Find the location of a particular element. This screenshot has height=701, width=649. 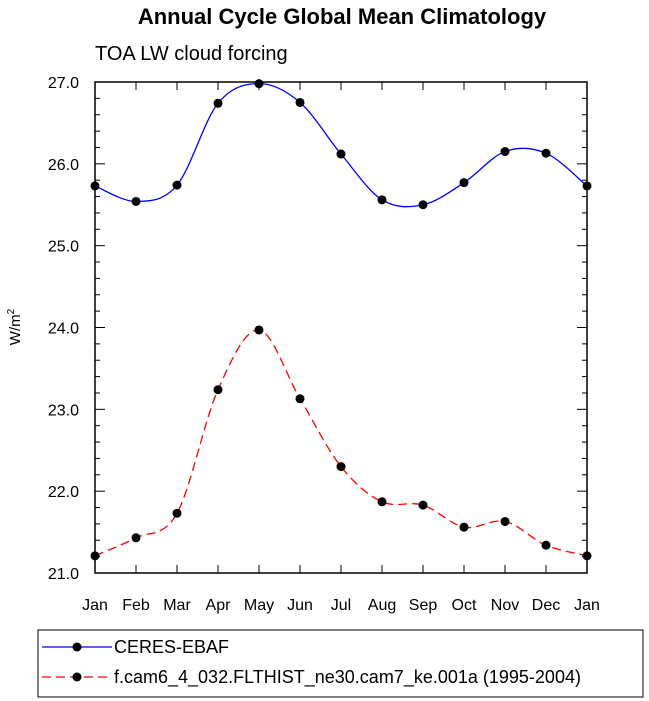

x-tick-label: Aug is located at coordinates (382, 605).